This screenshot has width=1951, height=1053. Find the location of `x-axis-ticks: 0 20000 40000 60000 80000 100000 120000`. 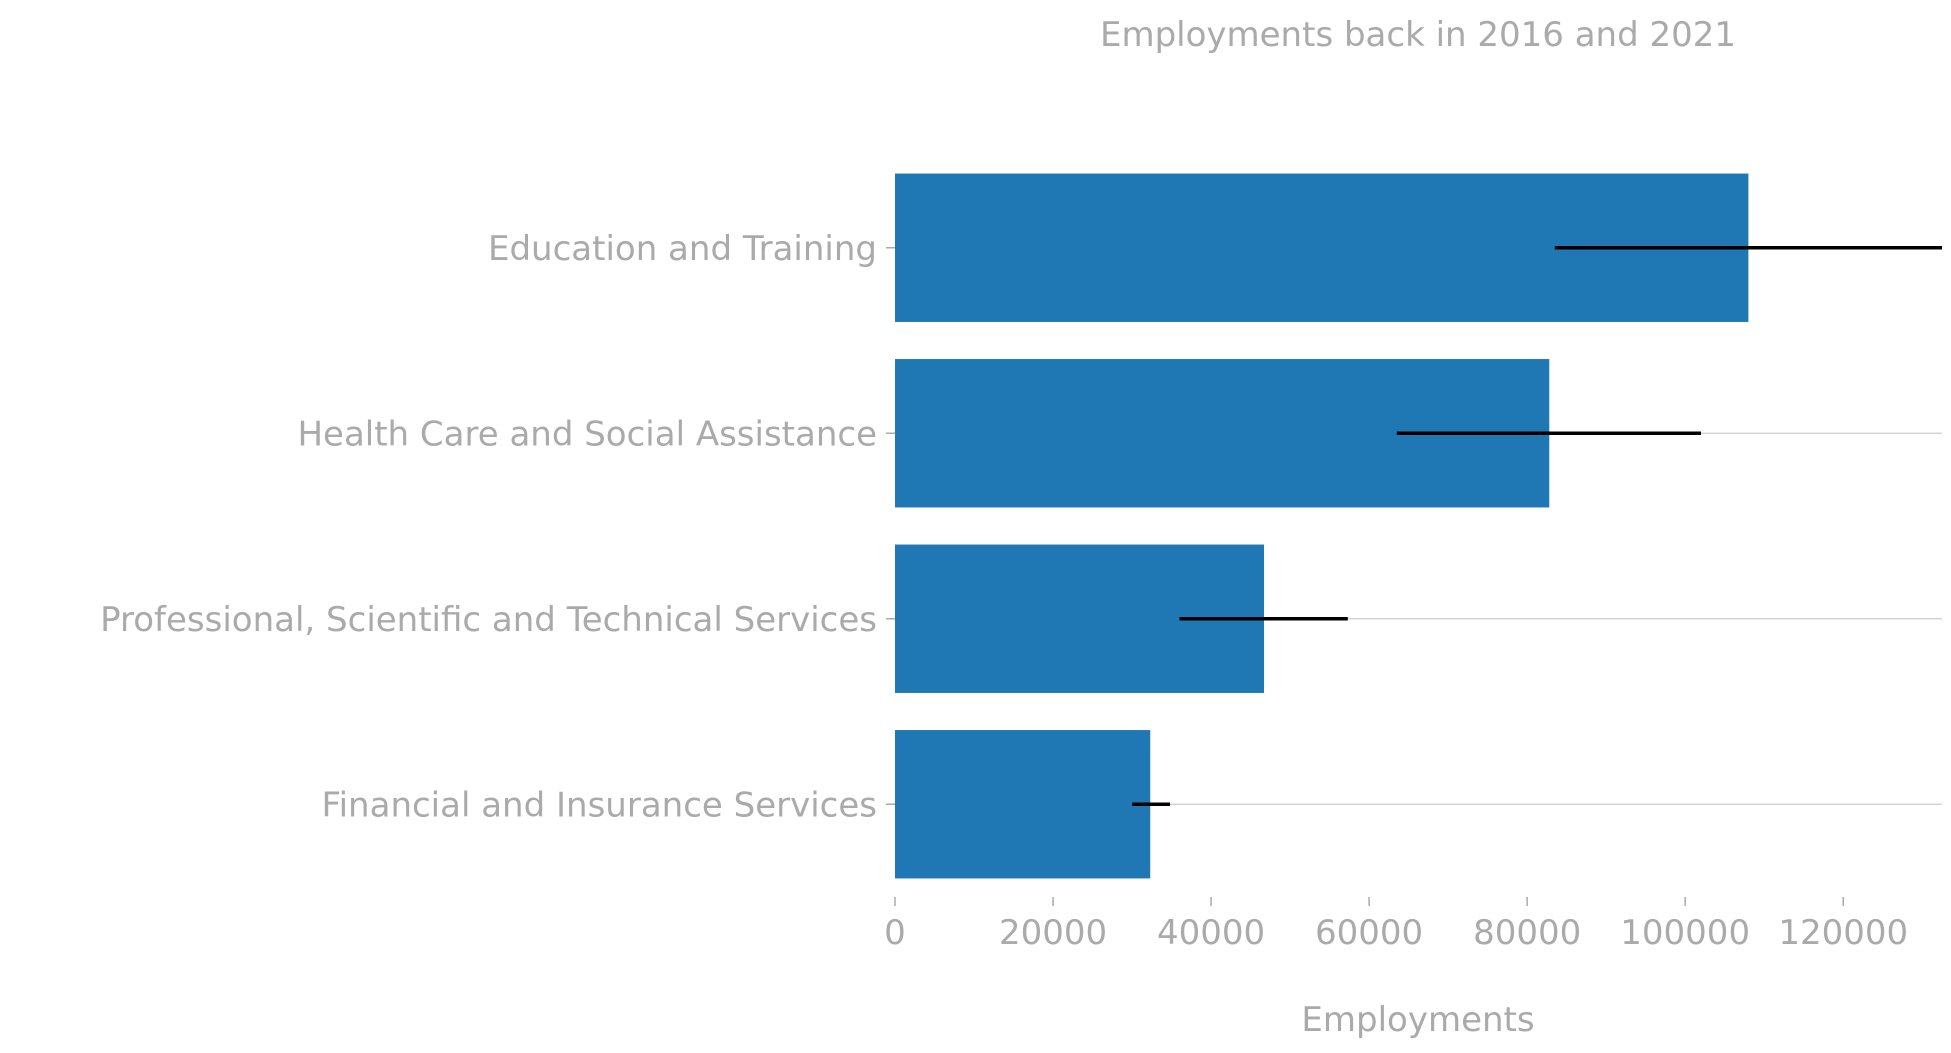

x-axis-ticks: 0 20000 40000 60000 80000 100000 120000 is located at coordinates (1396, 925).